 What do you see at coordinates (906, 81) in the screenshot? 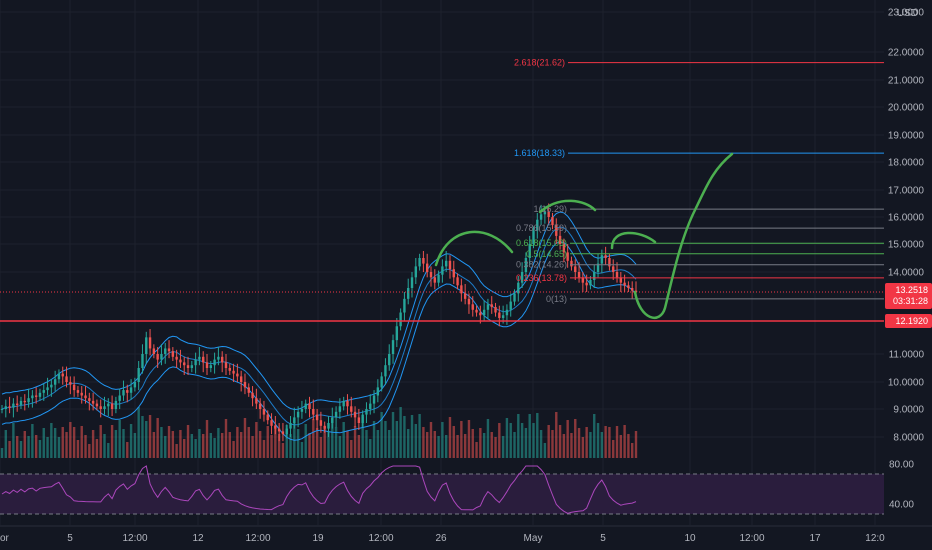
I see `price-tick-label: 21.0000` at bounding box center [906, 81].